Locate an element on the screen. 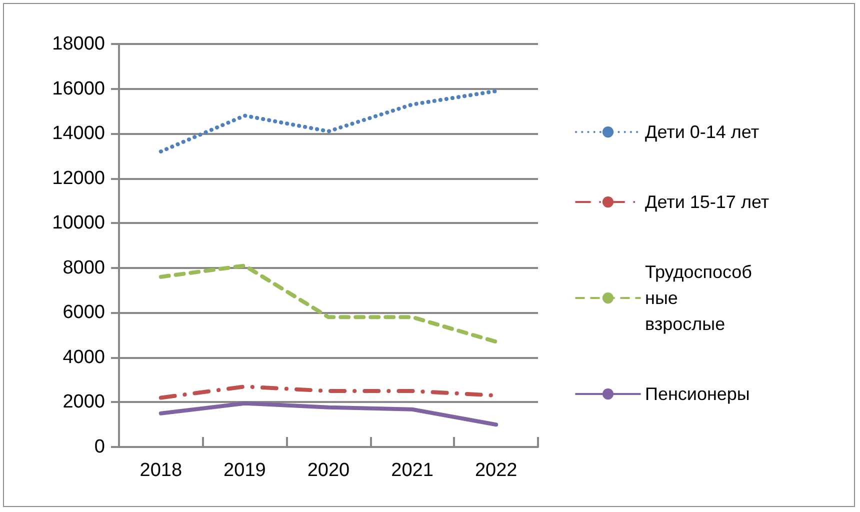 The width and height of the screenshot is (860, 512). y-tick-label: 2000 is located at coordinates (83, 402).